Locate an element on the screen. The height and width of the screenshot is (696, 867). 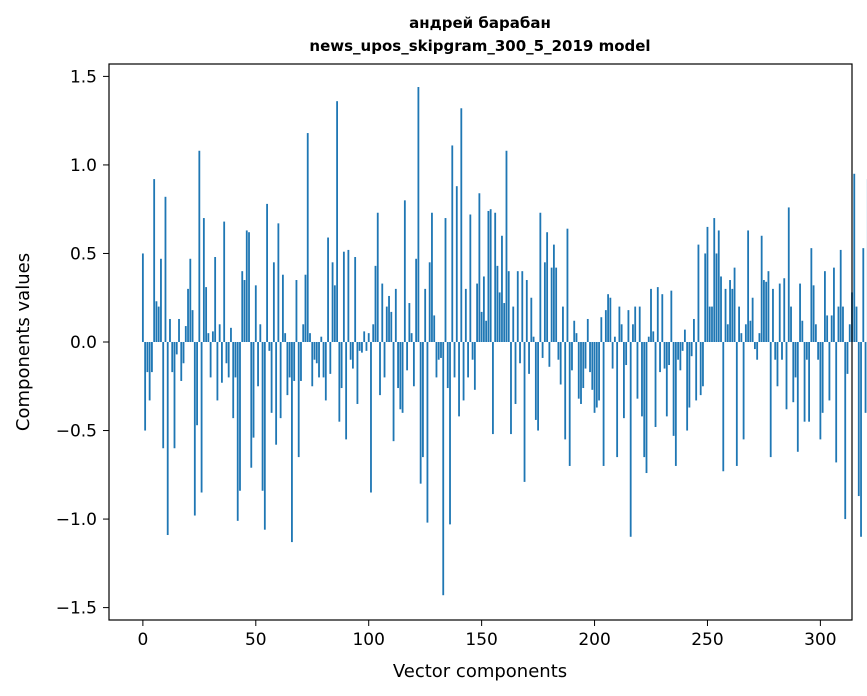
x-tick-label: 50 is located at coordinates (256, 640).